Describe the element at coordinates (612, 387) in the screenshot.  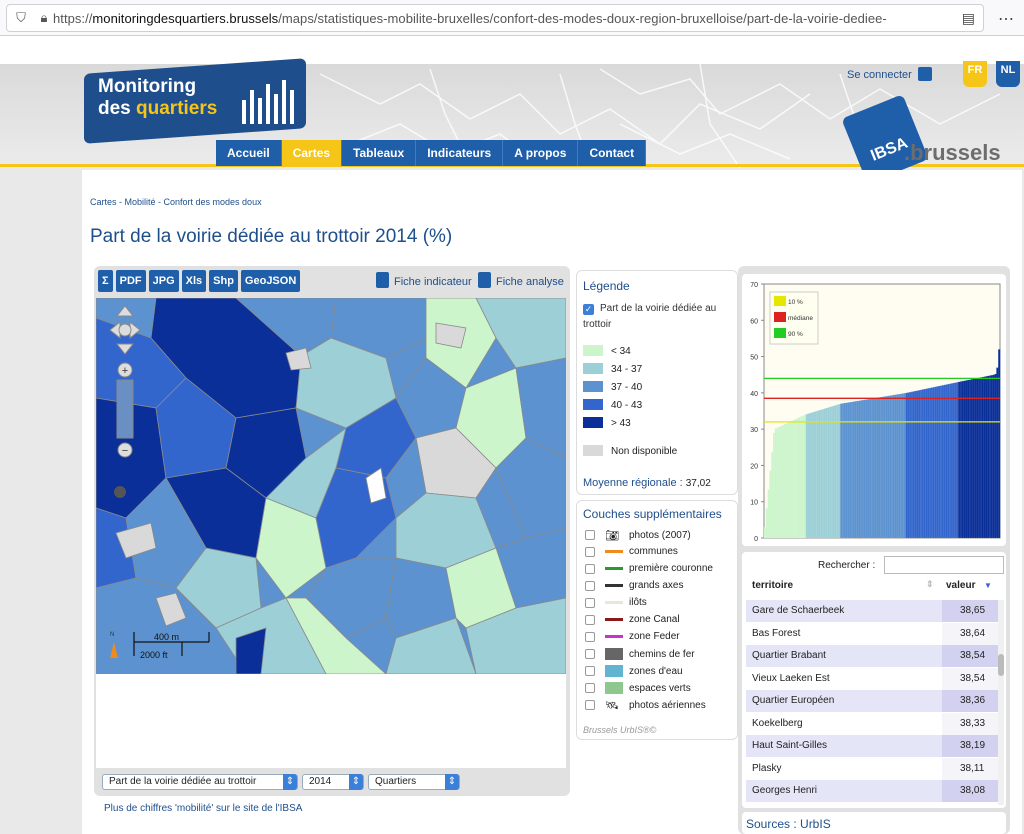
I see `legend-class-3: 37 - 40` at that location.